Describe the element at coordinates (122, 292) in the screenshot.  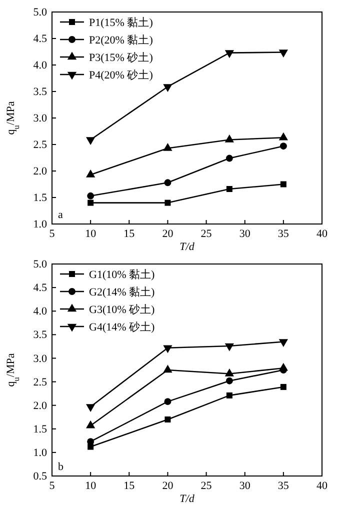
I see `legend-label: G2(14% 黏土)` at that location.